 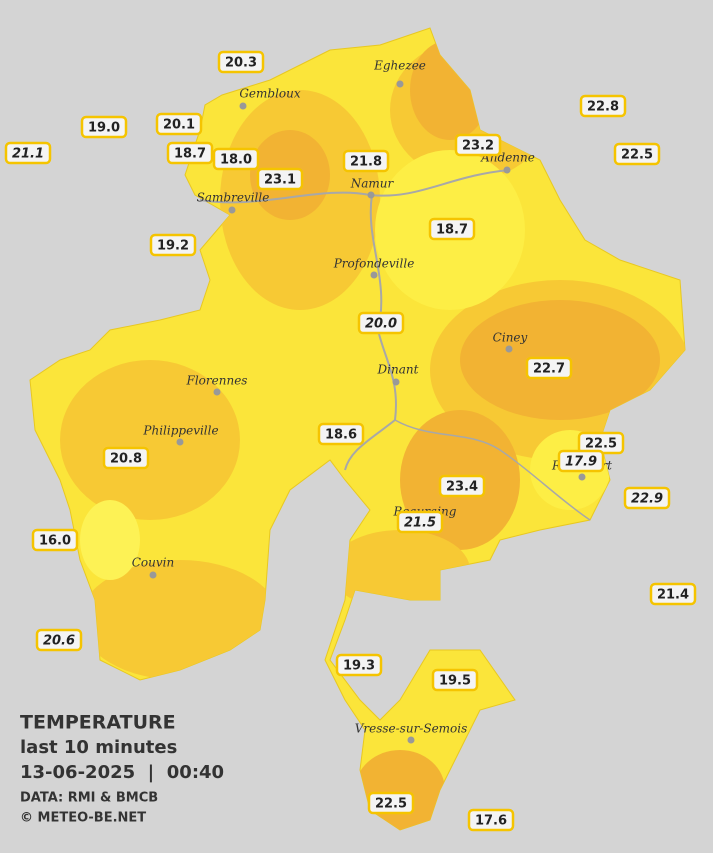 What do you see at coordinates (98, 723) in the screenshot?
I see `map-title: TEMPERATURE` at bounding box center [98, 723].